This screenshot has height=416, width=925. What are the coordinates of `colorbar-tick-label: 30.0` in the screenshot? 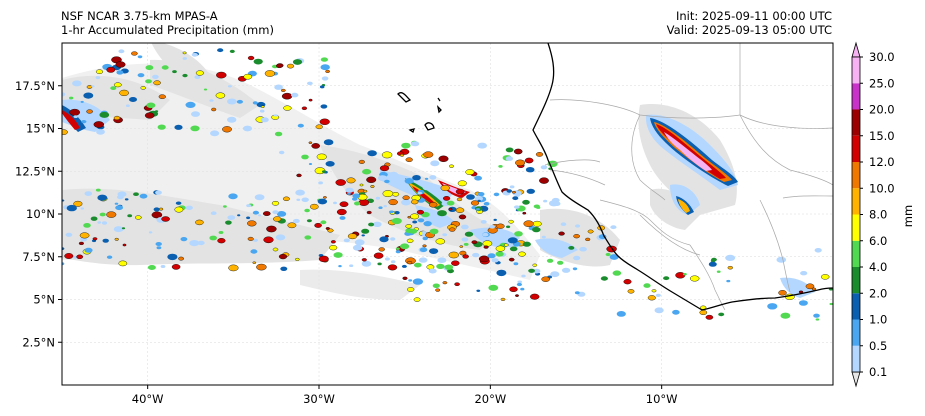 It's located at (882, 57).